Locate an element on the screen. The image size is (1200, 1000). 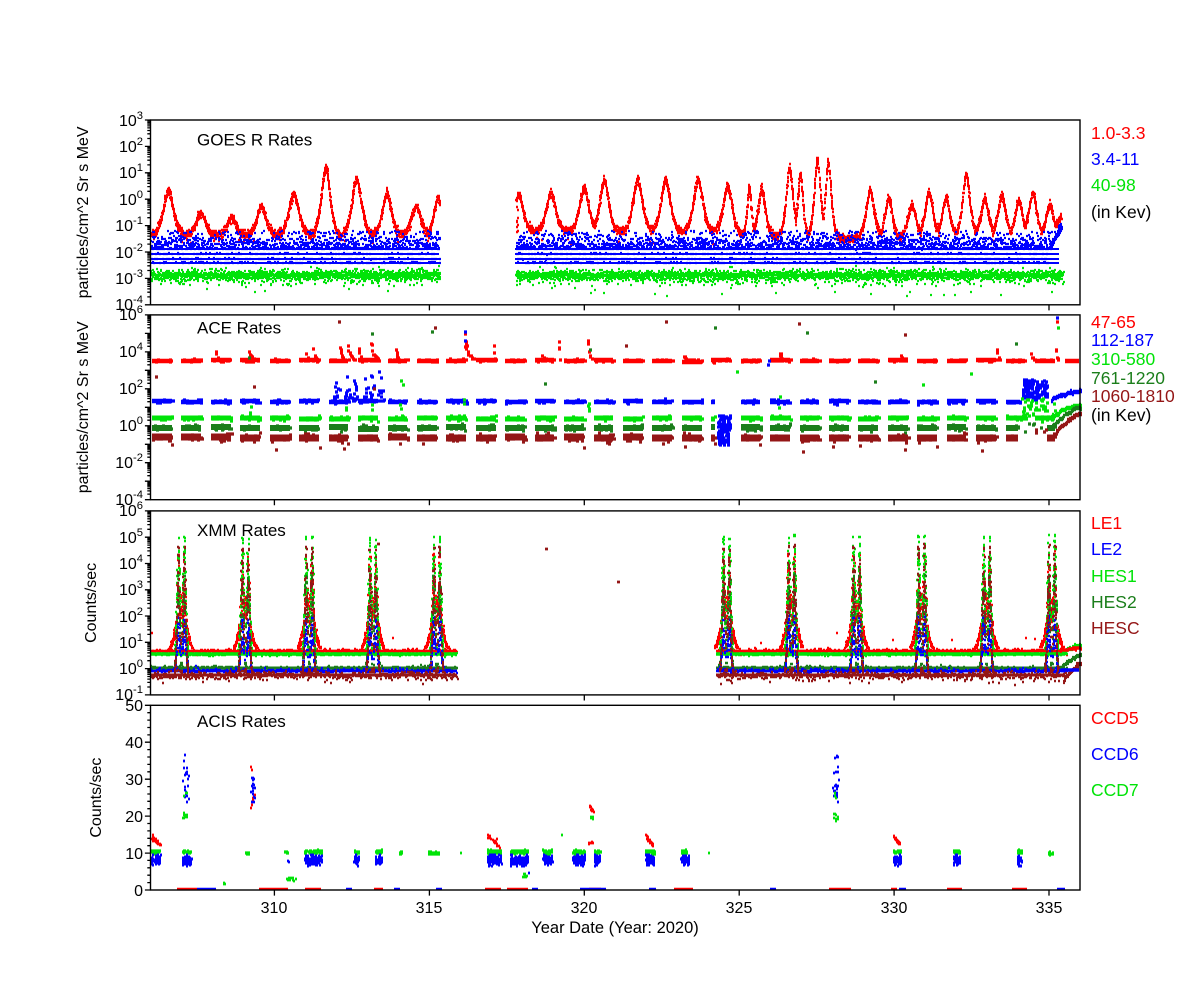
svg-text: 112-187 is located at coordinates (1122, 340).